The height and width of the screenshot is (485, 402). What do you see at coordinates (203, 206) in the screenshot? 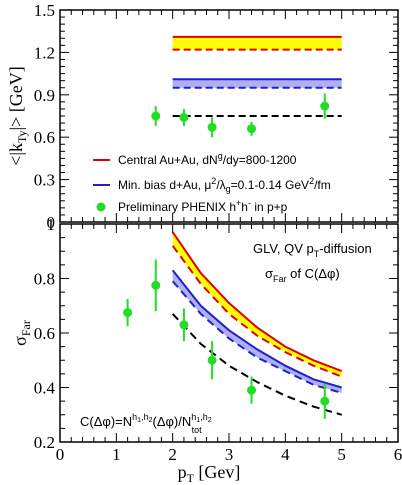
I see `legend-phenix-text: Preliminary PHENIX h+h- in p+p` at bounding box center [203, 206].